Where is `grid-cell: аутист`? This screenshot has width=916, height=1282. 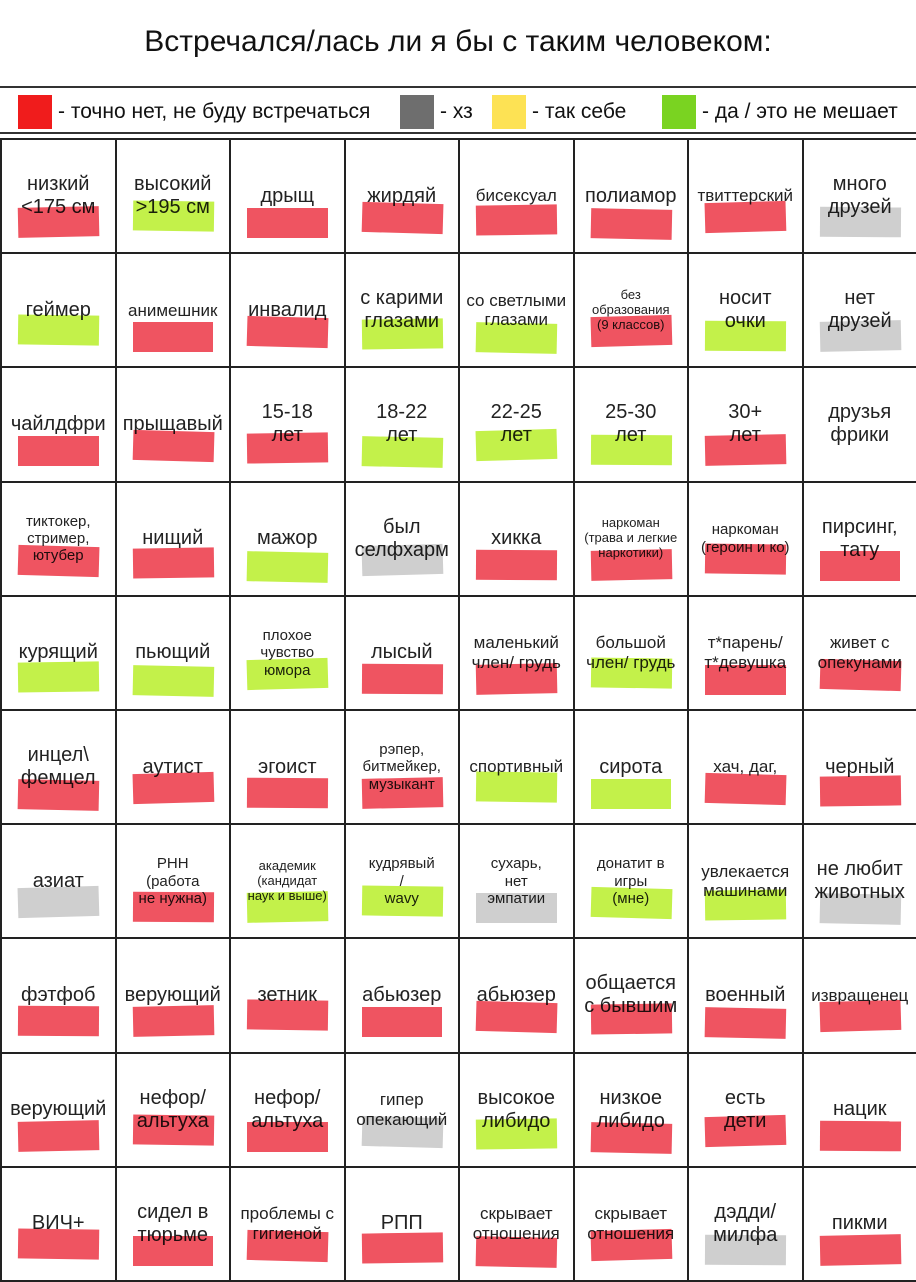
grid-cell: аутист is located at coordinates (173, 767).